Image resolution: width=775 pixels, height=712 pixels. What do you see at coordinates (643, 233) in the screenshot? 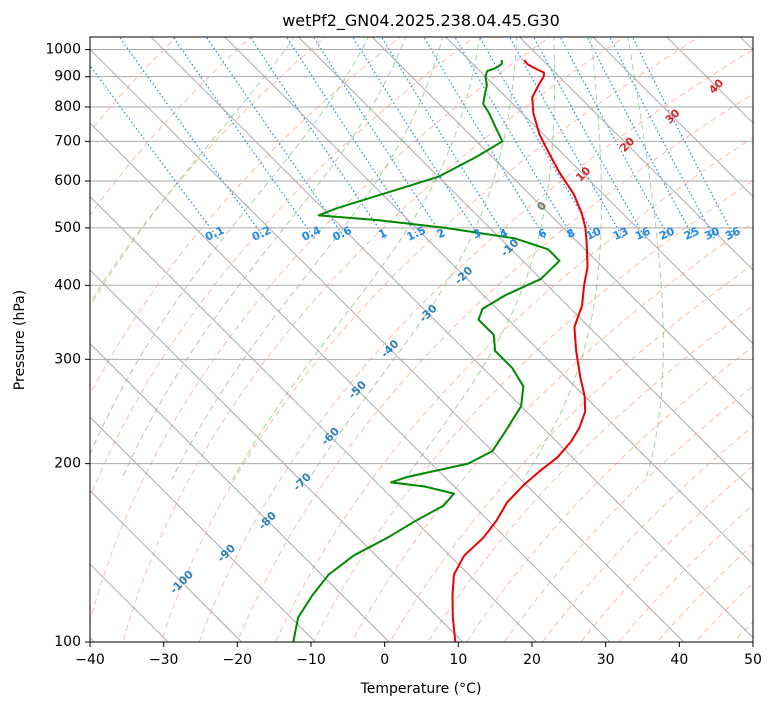
I see `mixing-ratio-label: 16` at bounding box center [643, 233].